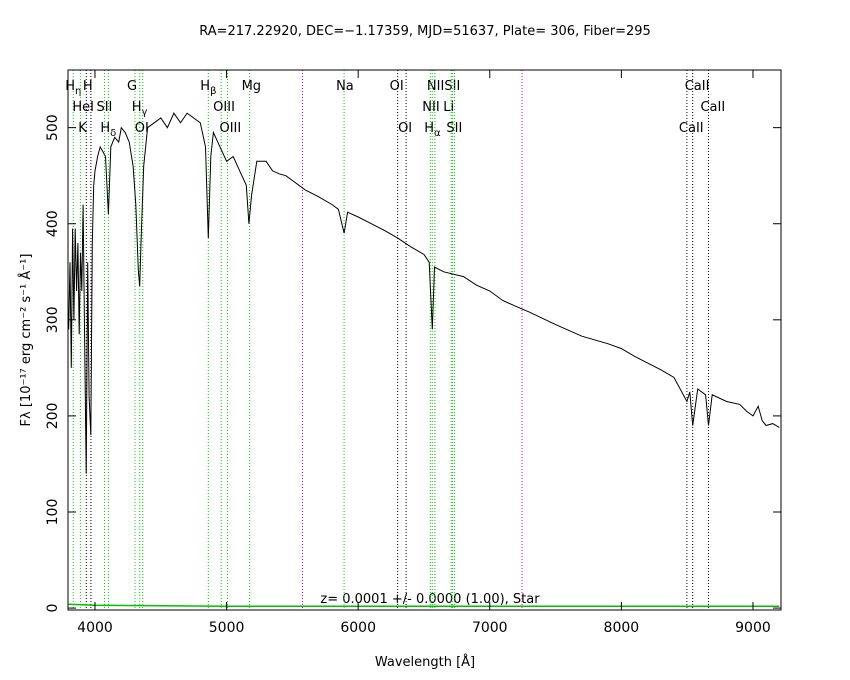  What do you see at coordinates (78, 91) in the screenshot?
I see `label-sub: η` at bounding box center [78, 91].